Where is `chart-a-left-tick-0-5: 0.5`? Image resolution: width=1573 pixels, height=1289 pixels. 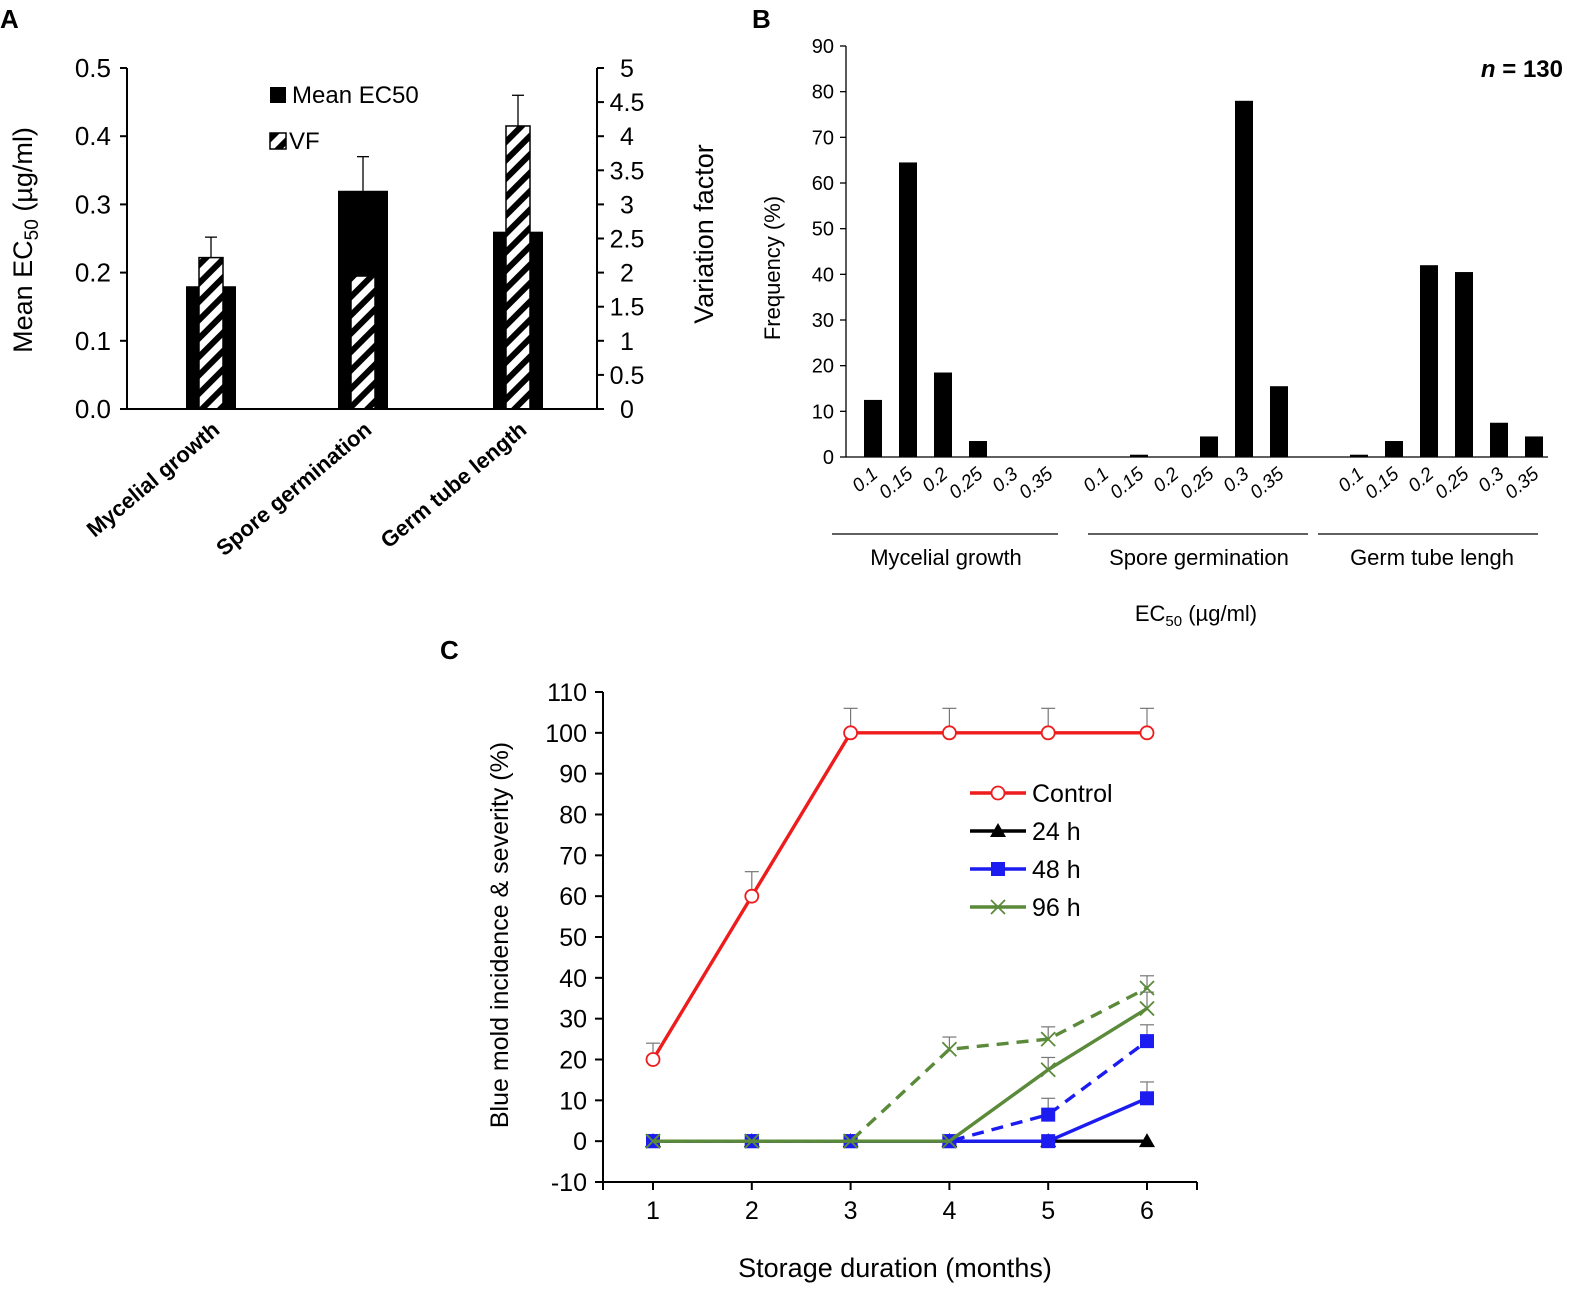 chart-a-left-tick-0-5: 0.5 is located at coordinates (93, 68).